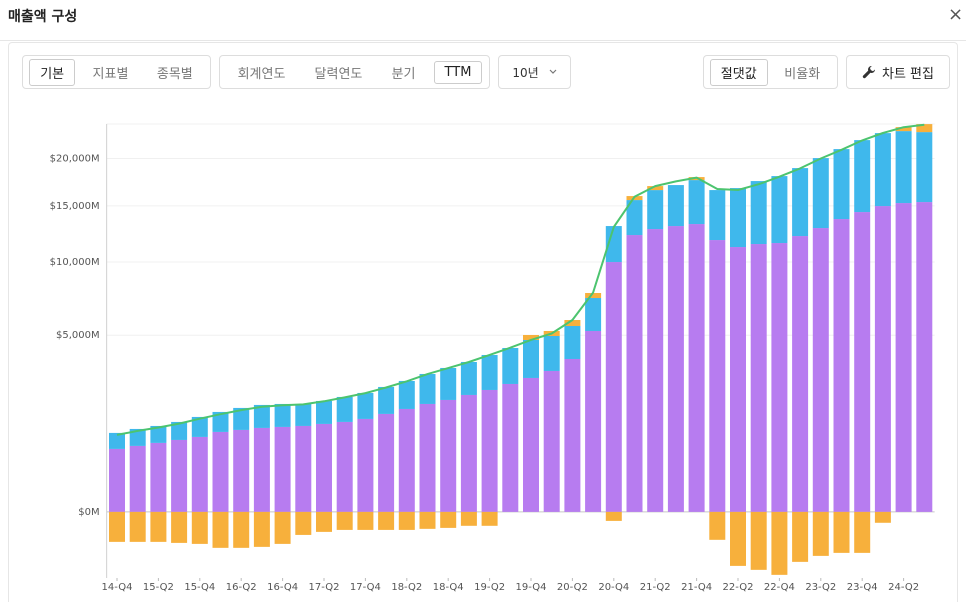  What do you see at coordinates (406, 587) in the screenshot?
I see `x-tick-label: 18-Q2` at bounding box center [406, 587].